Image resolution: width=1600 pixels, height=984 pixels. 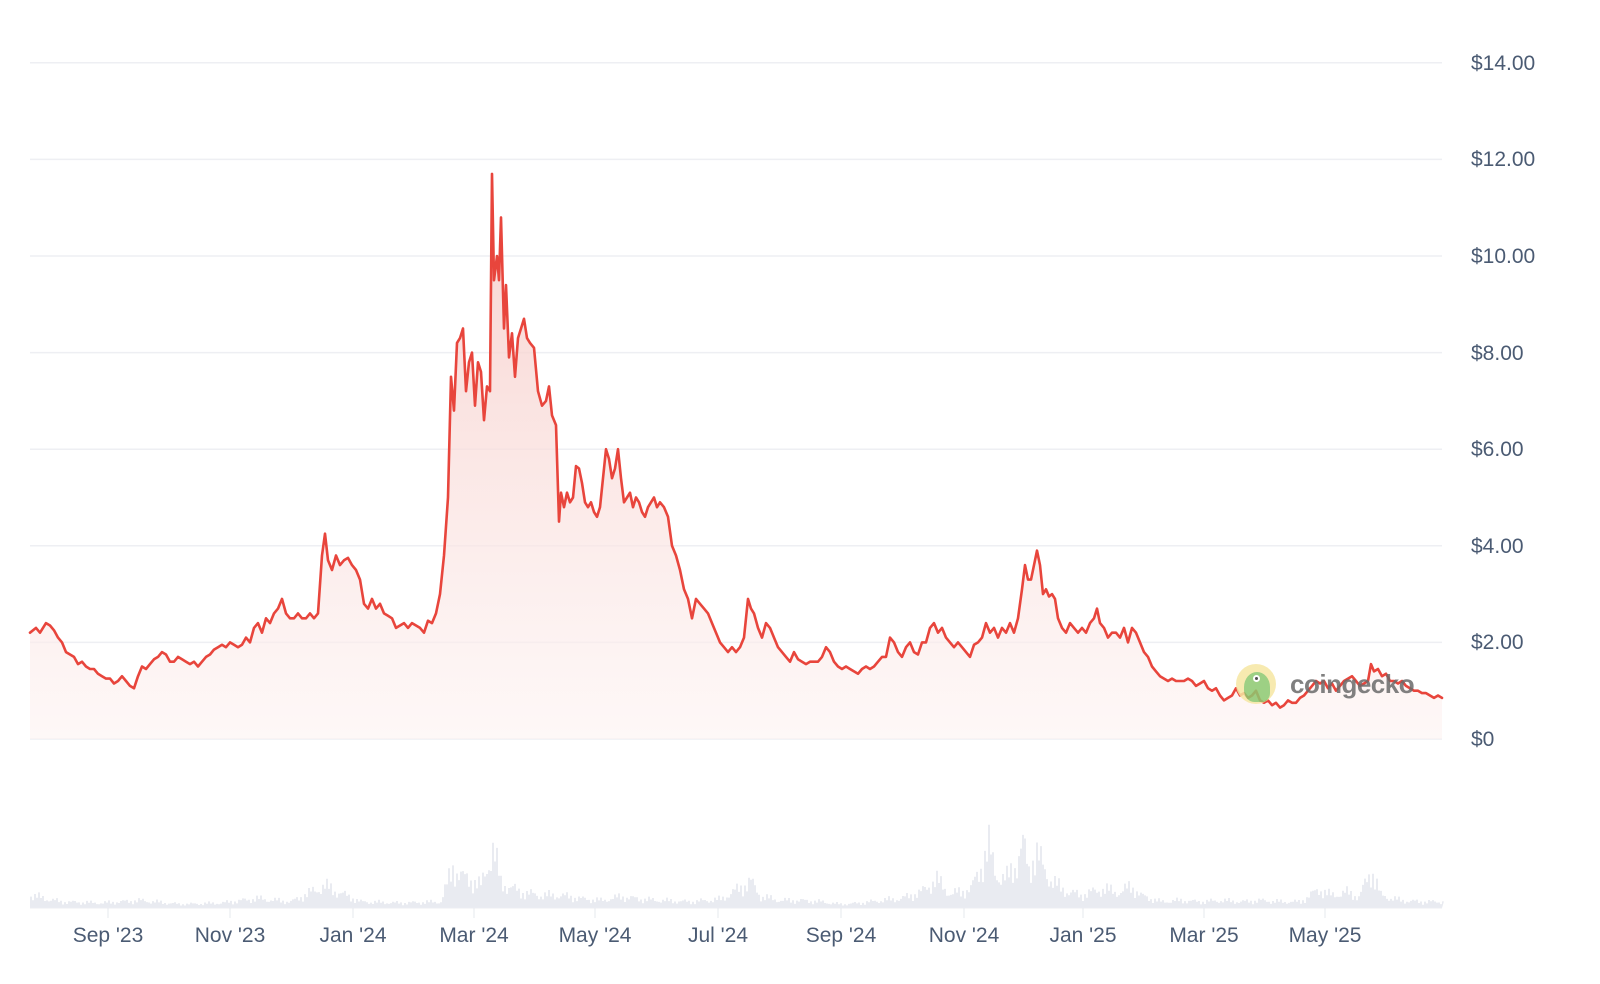 What do you see at coordinates (353, 935) in the screenshot?
I see `x-tick-label: Jan '24` at bounding box center [353, 935].